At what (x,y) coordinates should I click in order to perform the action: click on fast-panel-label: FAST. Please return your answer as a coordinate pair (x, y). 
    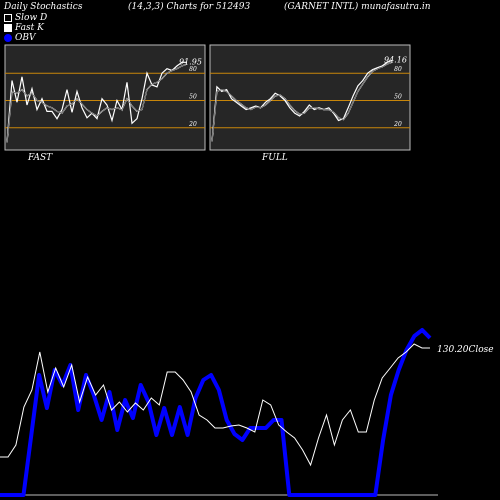
    Looking at the image, I should click on (40, 158).